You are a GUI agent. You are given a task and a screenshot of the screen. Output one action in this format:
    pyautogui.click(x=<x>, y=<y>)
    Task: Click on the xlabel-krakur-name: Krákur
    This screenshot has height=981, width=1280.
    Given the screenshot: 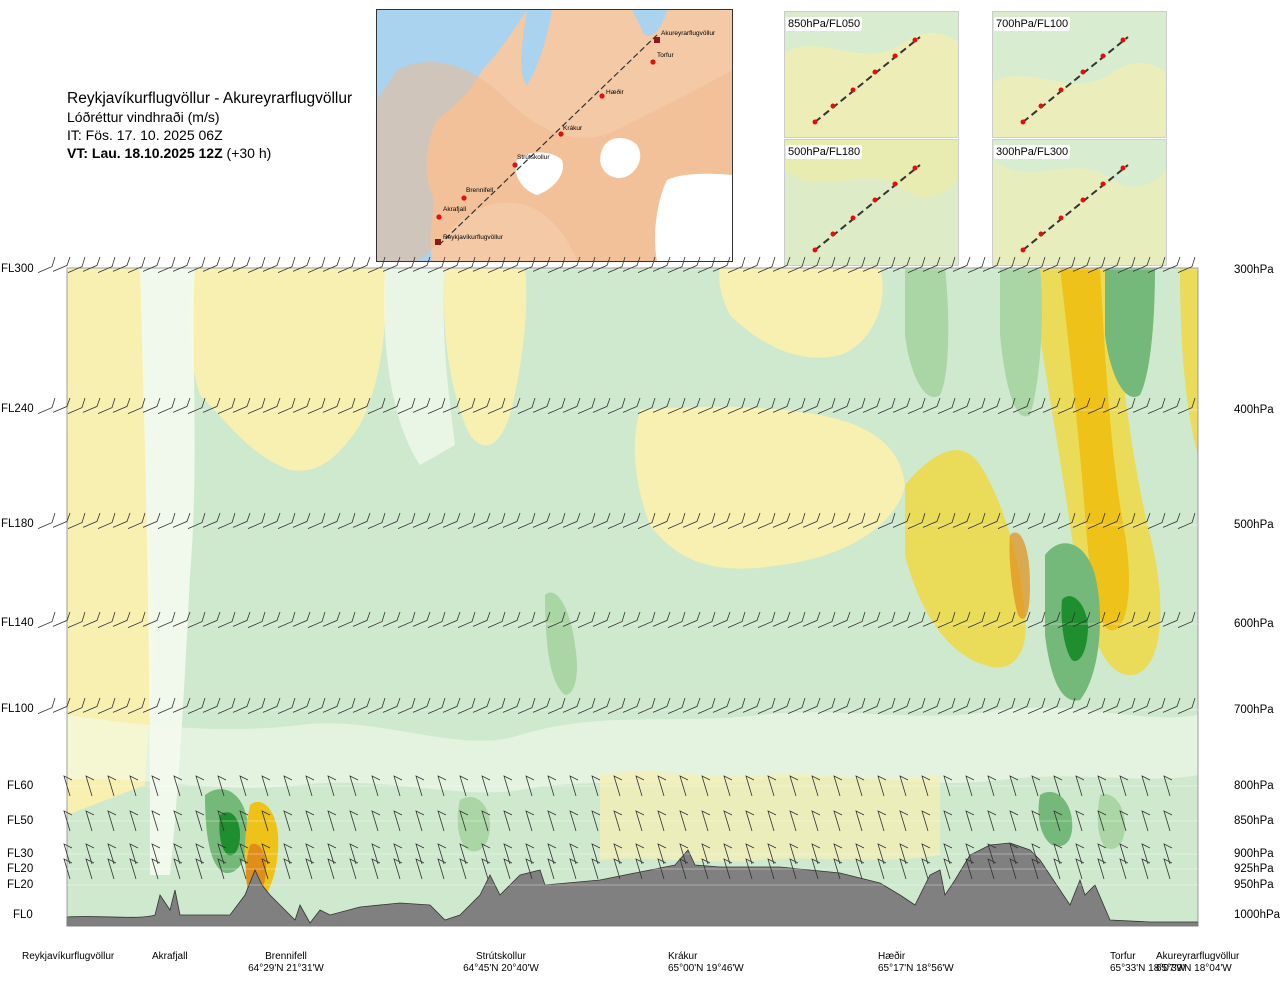 What is the action you would take?
    pyautogui.click(x=683, y=956)
    